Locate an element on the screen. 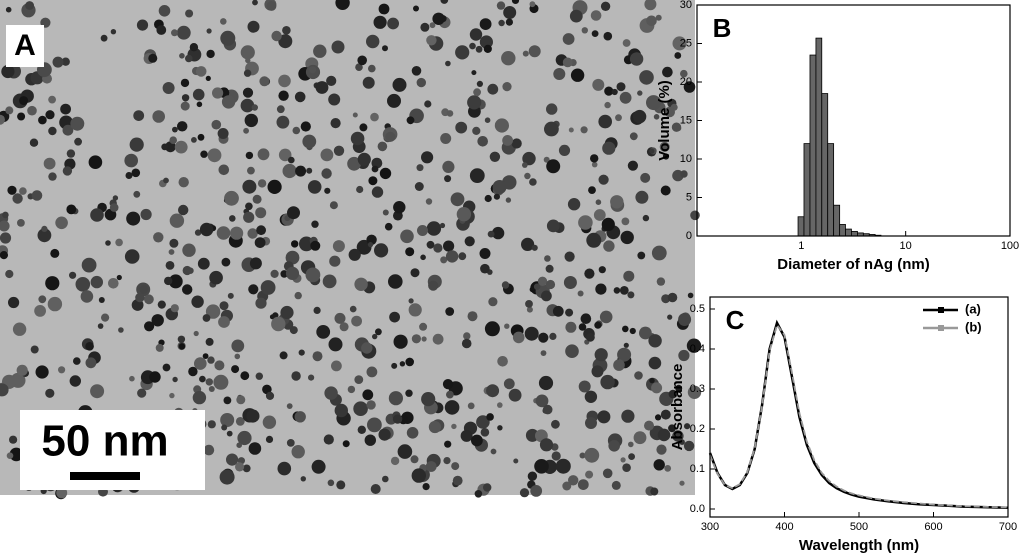  legend-marker is located at coordinates (941, 328).